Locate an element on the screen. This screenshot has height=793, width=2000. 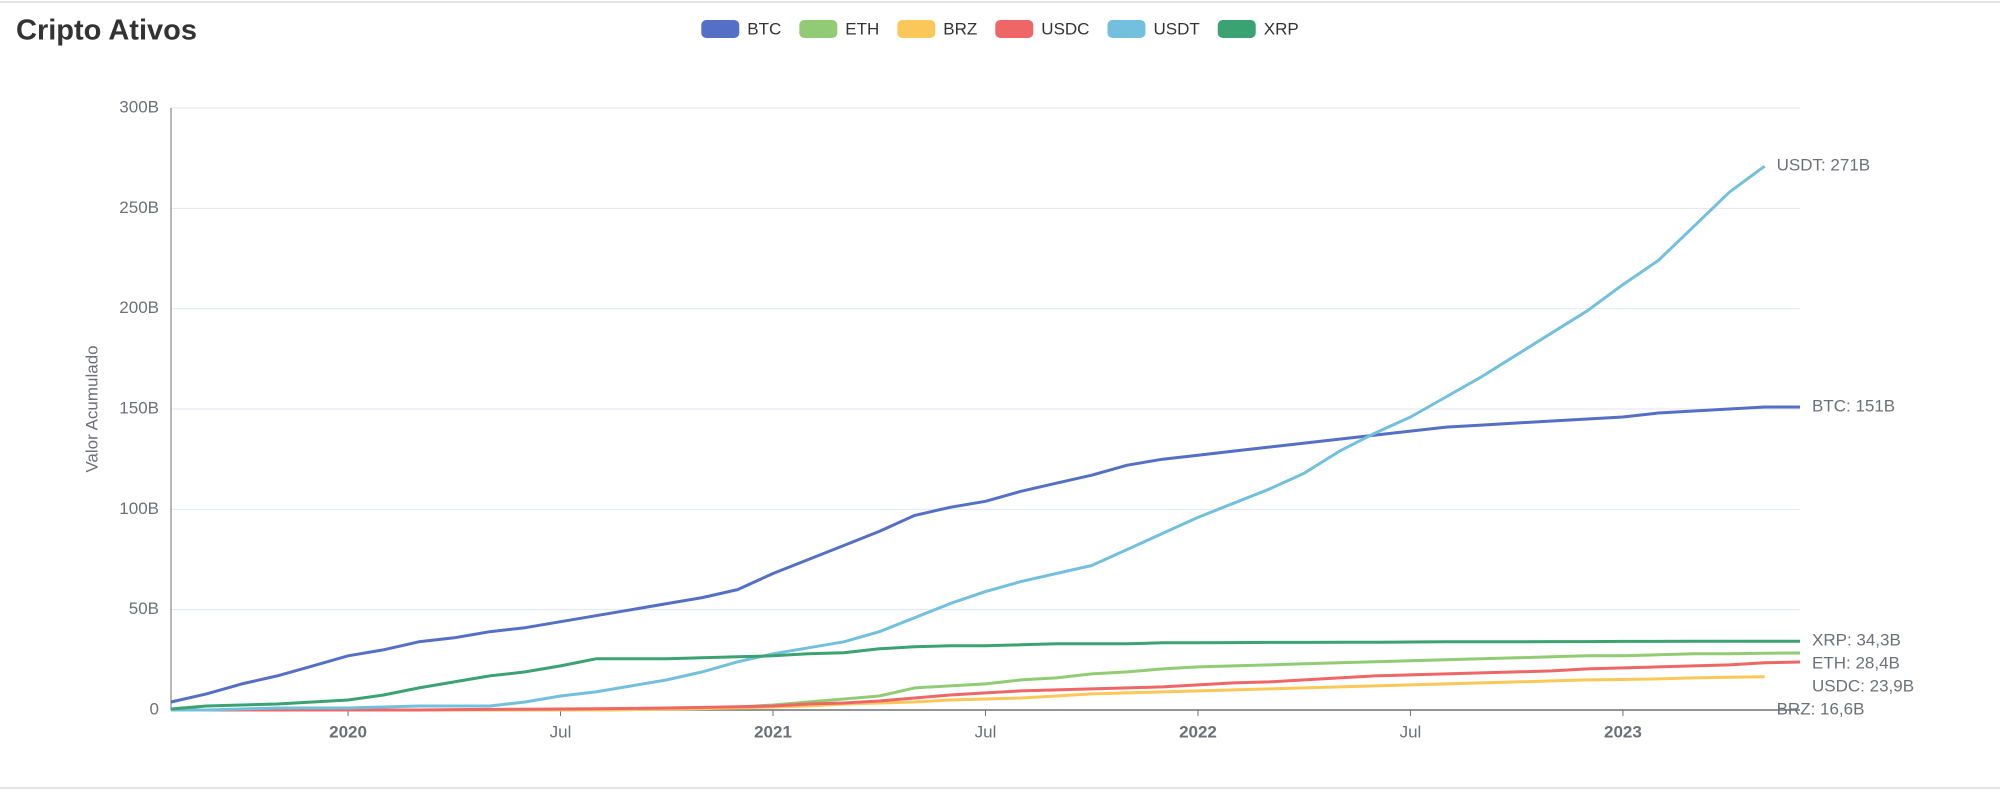
legend-text: USDT is located at coordinates (1176, 28).